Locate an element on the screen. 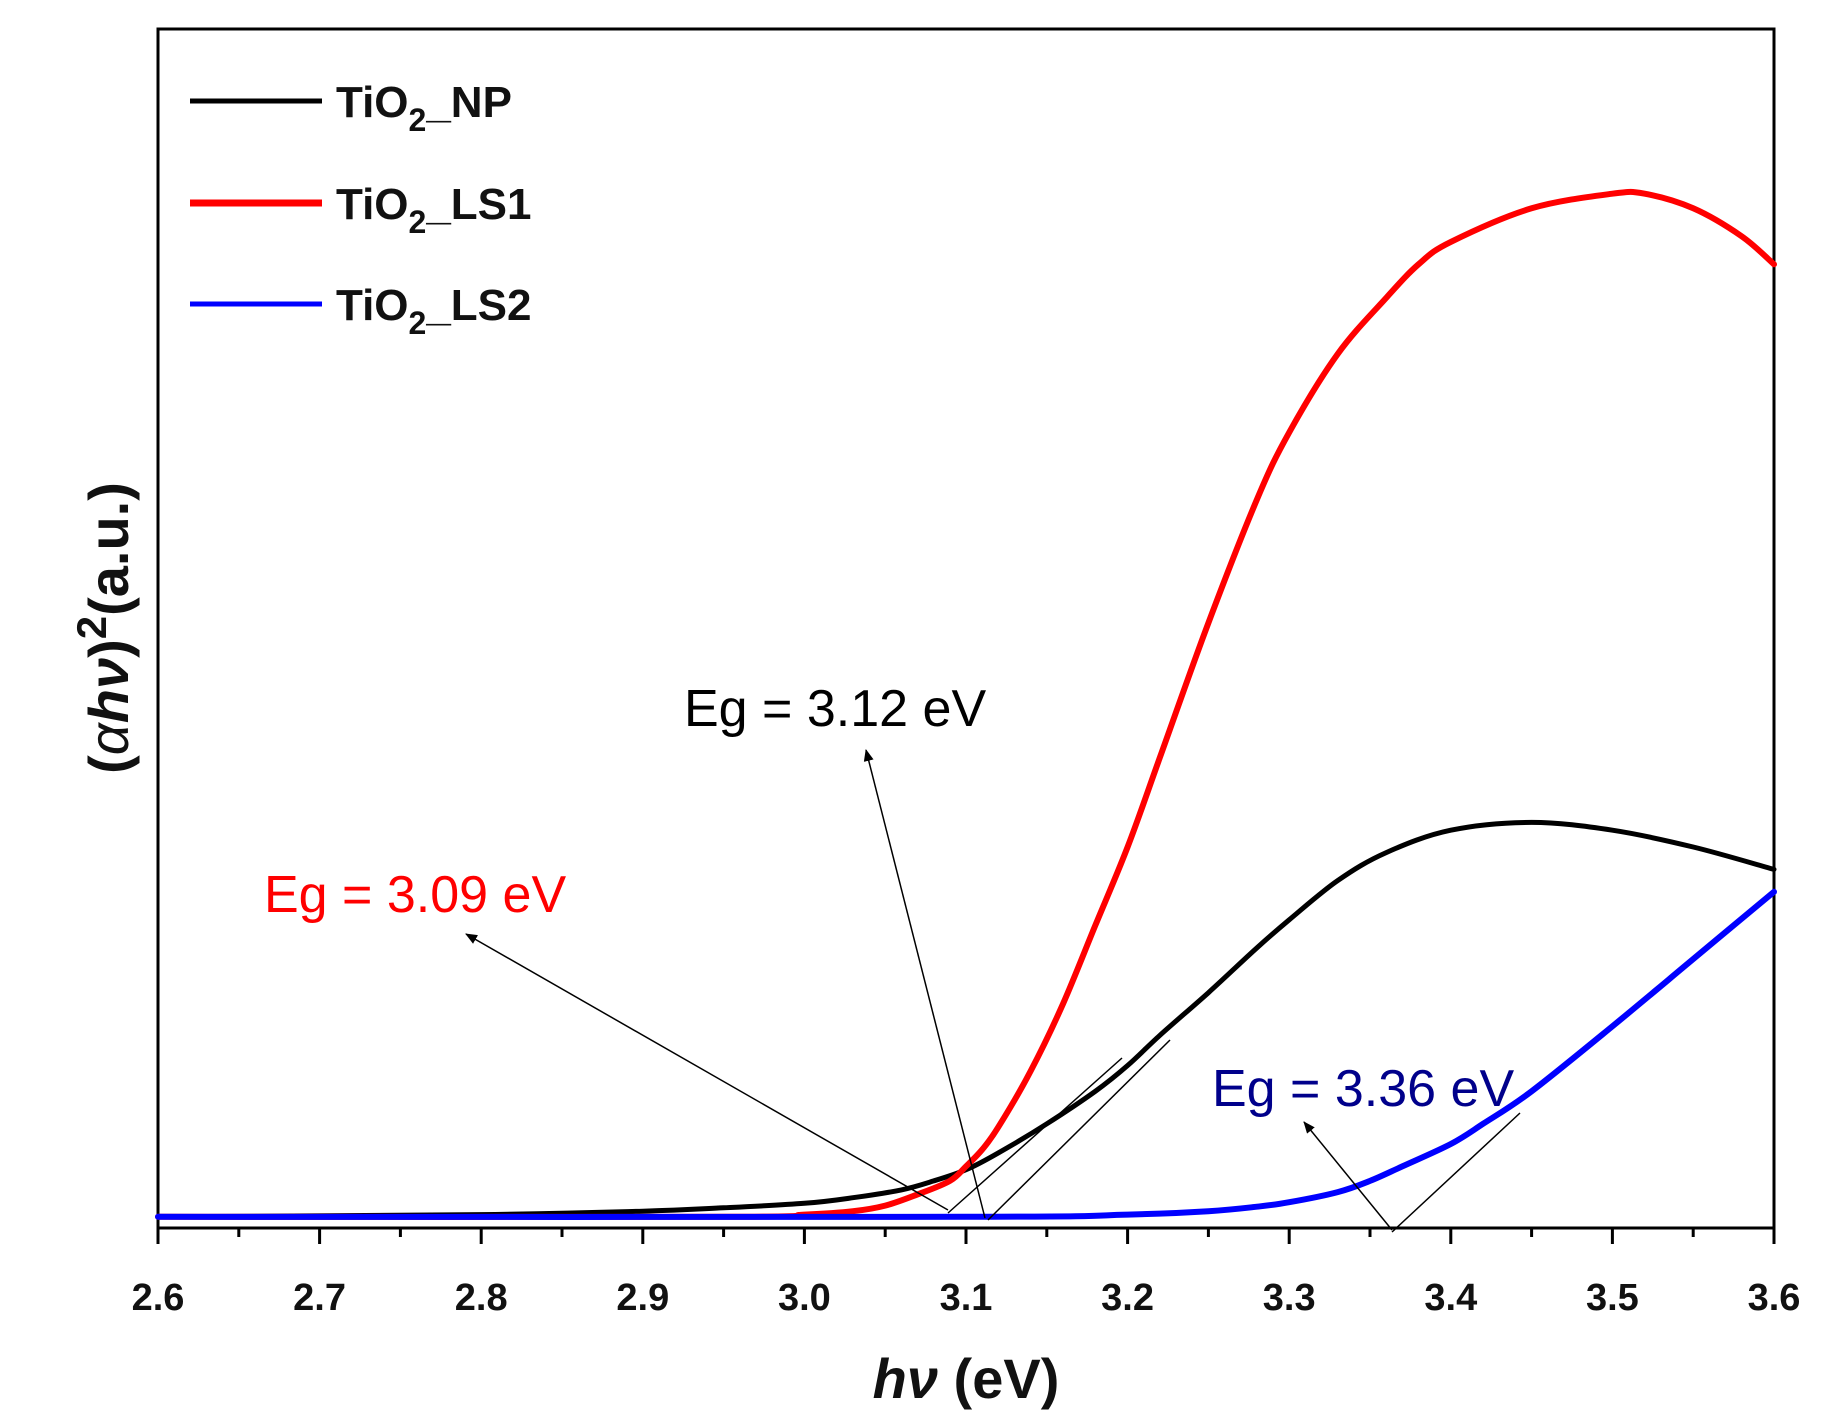 The width and height of the screenshot is (1833, 1422). y-axis-title-units: (a.u.) is located at coordinates (108, 549).